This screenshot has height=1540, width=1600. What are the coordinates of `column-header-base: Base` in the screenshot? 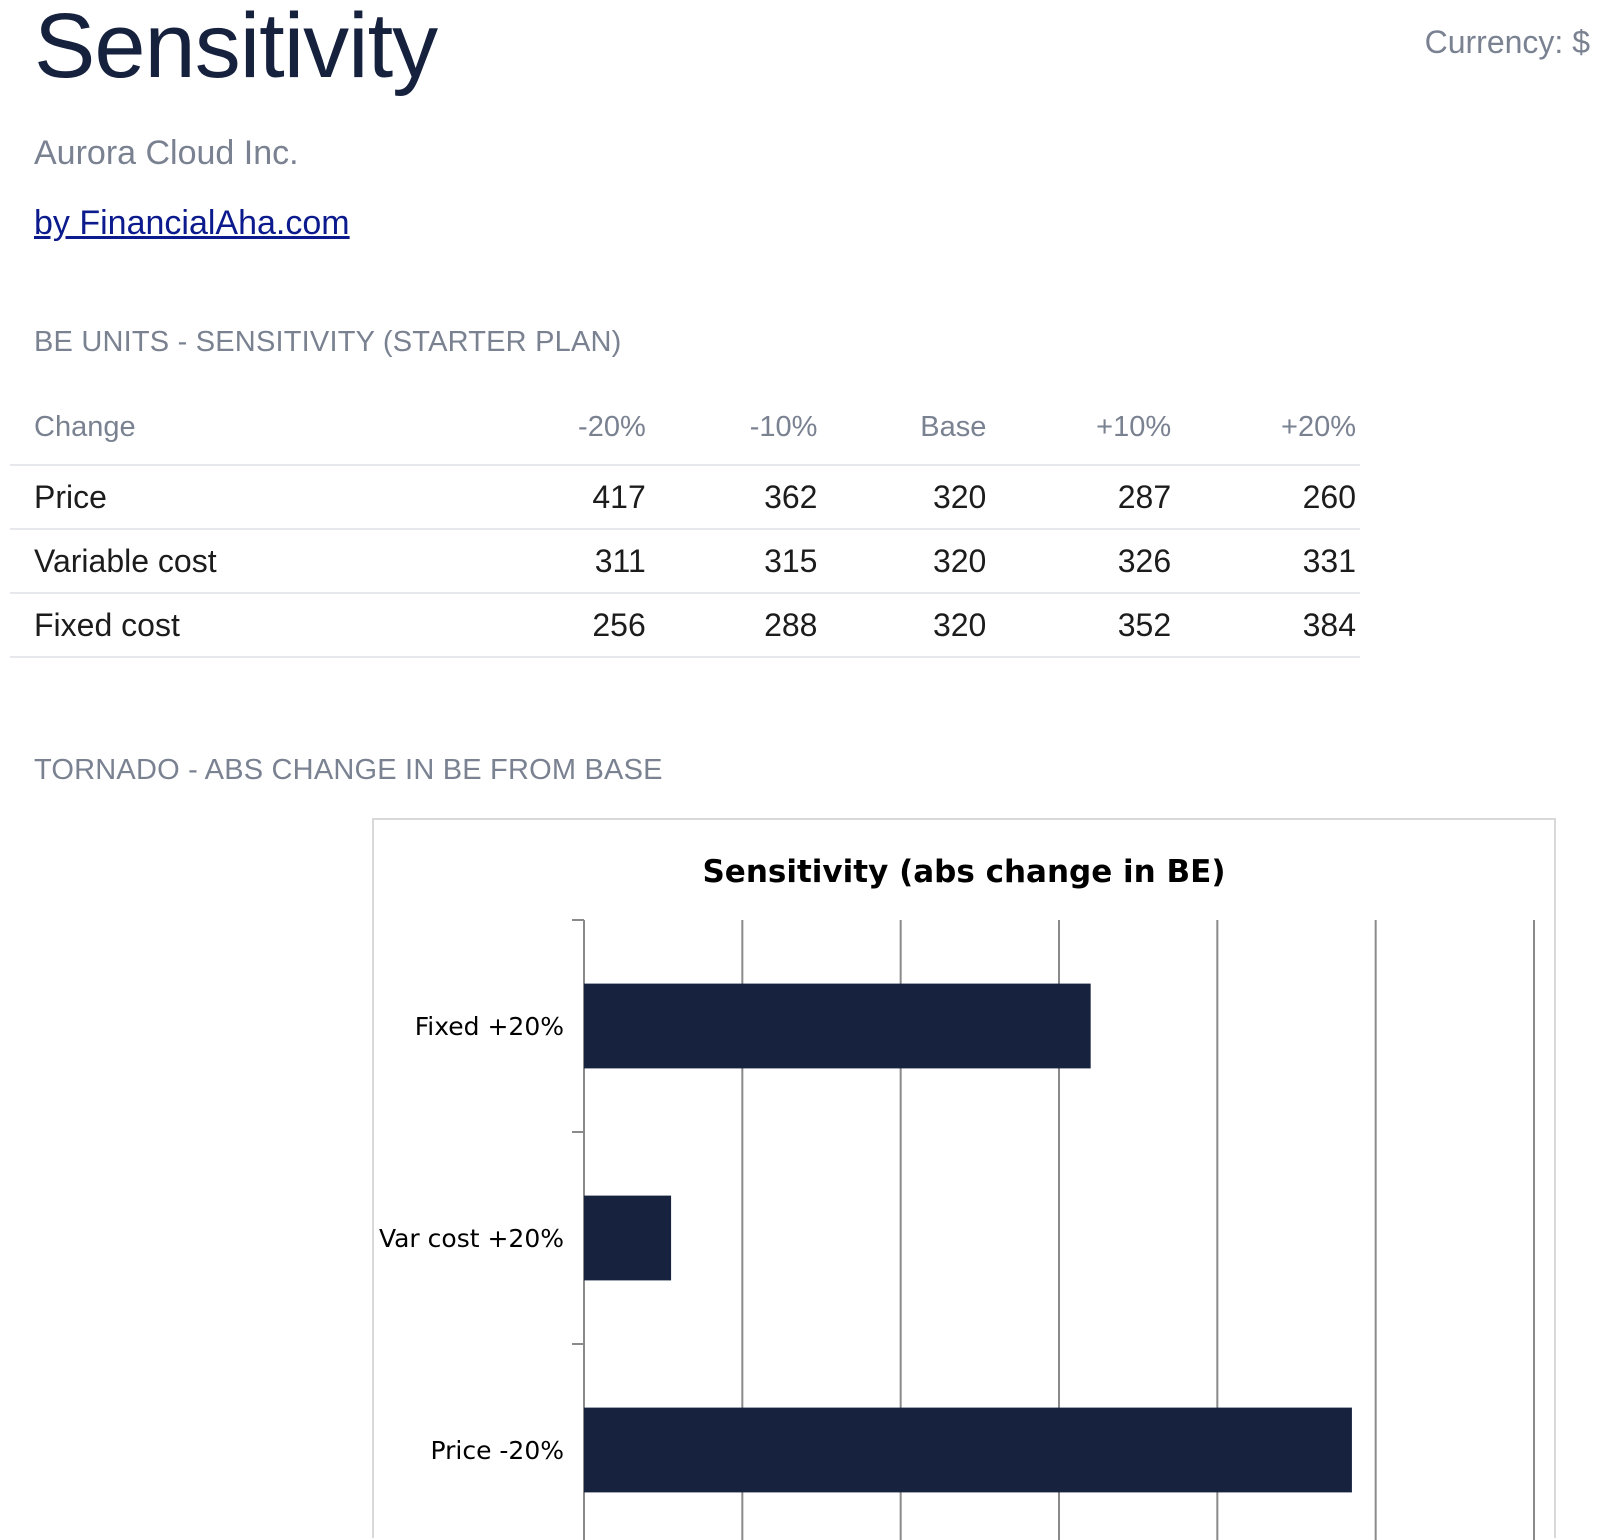 It's located at (906, 428).